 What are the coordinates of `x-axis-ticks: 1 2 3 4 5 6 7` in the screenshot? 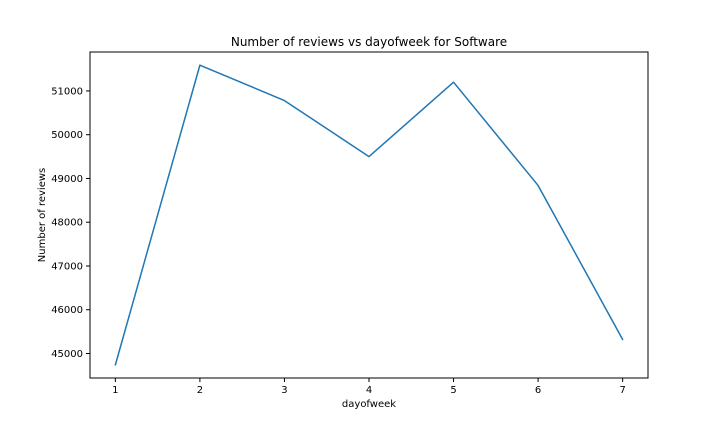 It's located at (369, 387).